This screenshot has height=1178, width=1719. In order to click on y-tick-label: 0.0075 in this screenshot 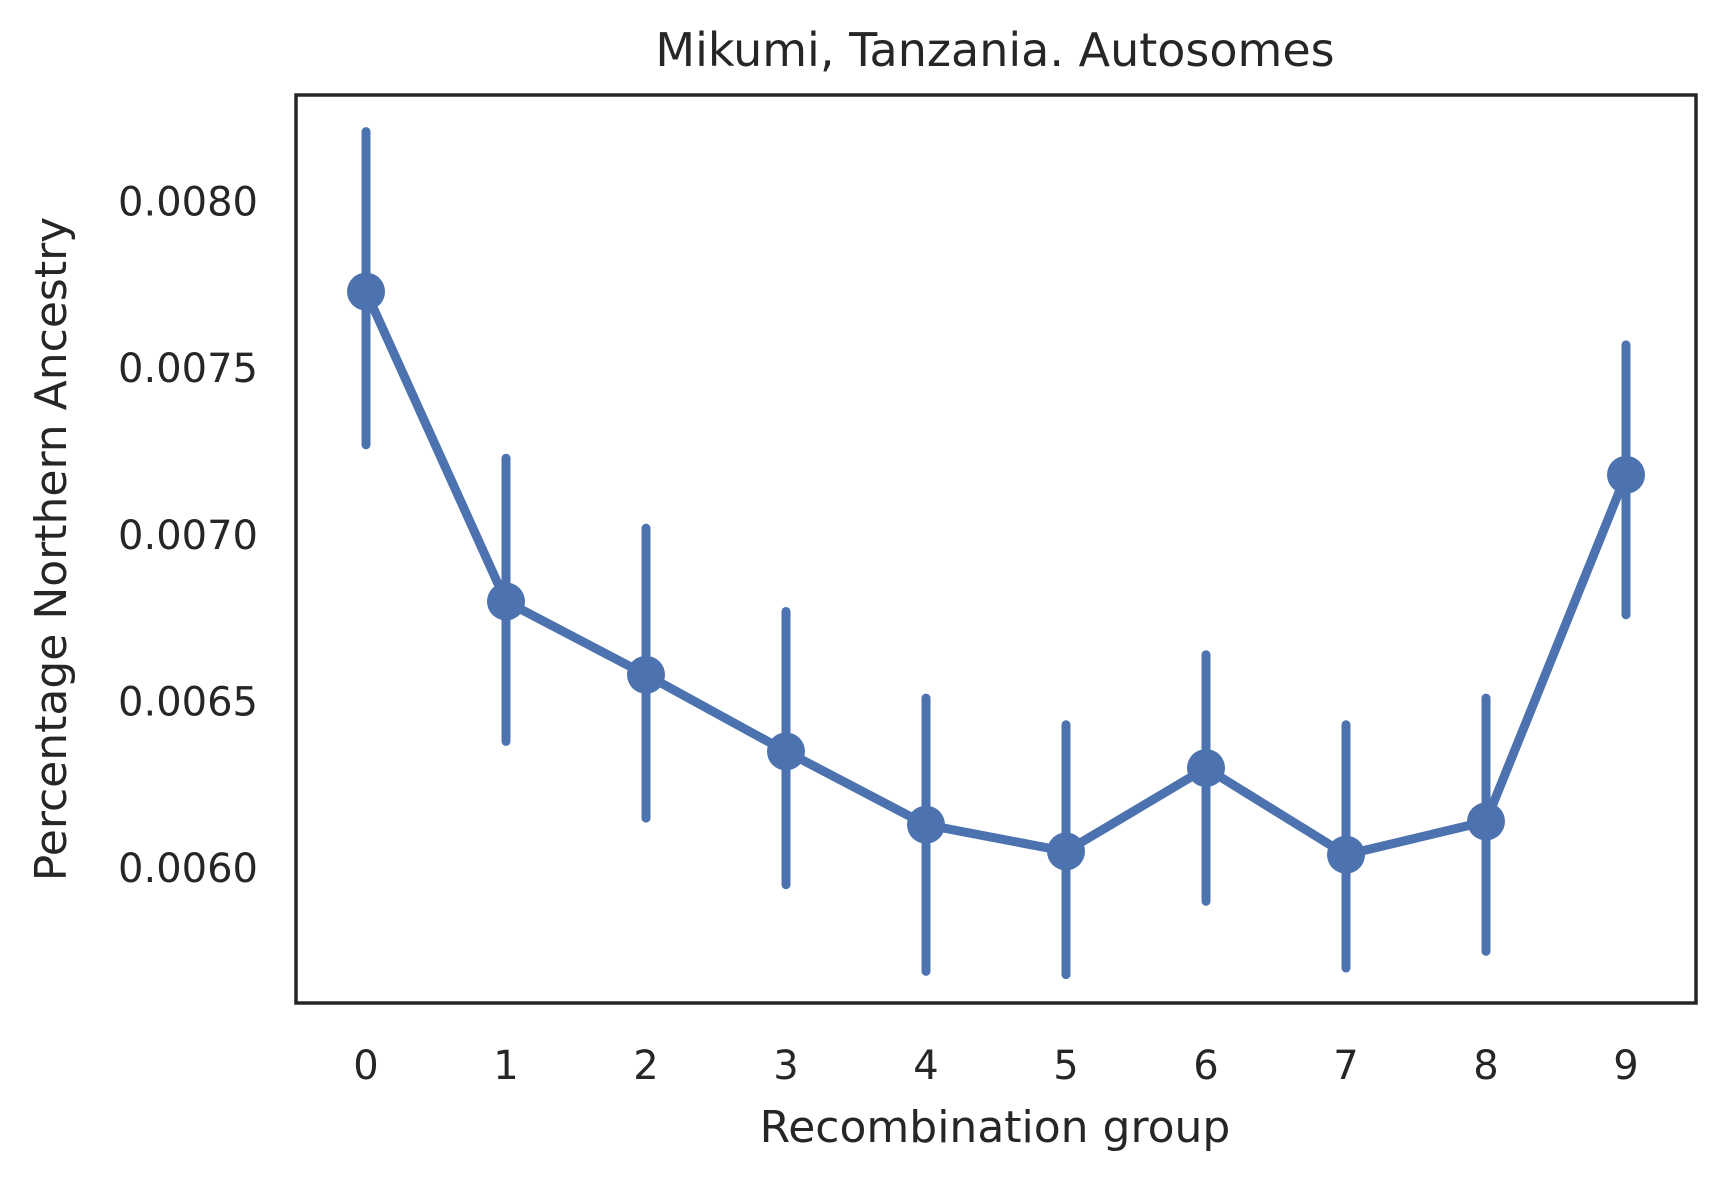, I will do `click(188, 369)`.